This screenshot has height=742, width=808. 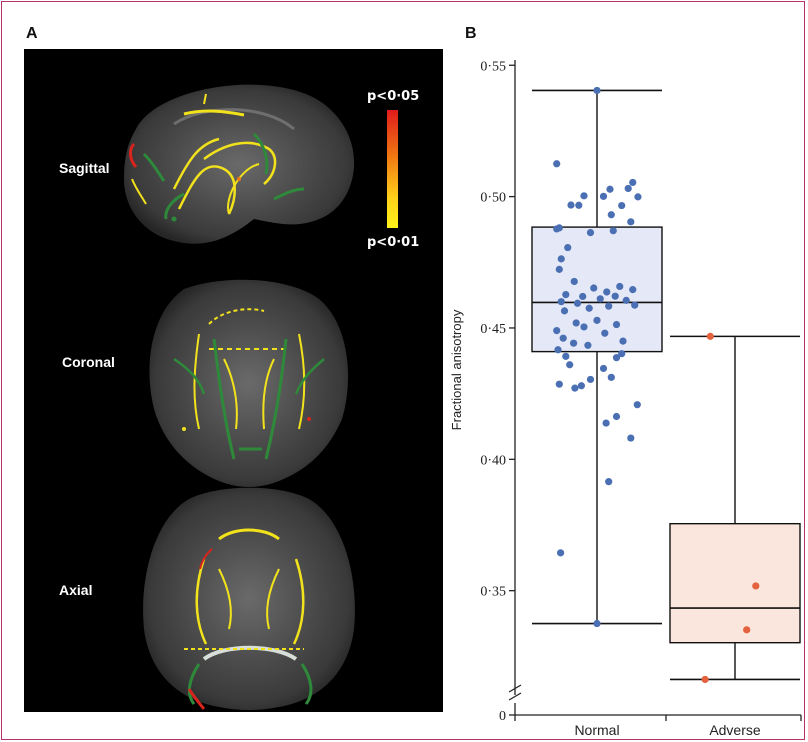 I want to click on colorbar-top-label: p<0·05, so click(x=393, y=96).